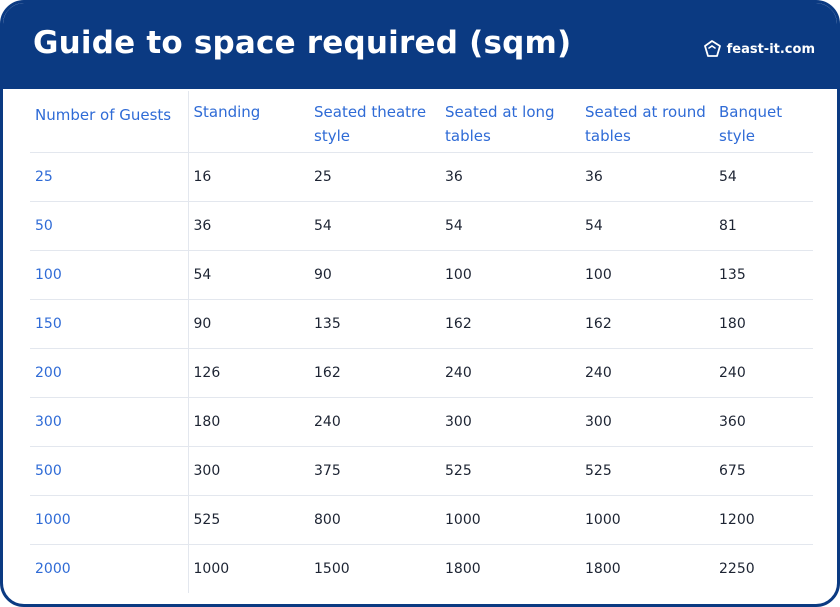  Describe the element at coordinates (647, 275) in the screenshot. I see `round-tables-cell: 100` at that location.